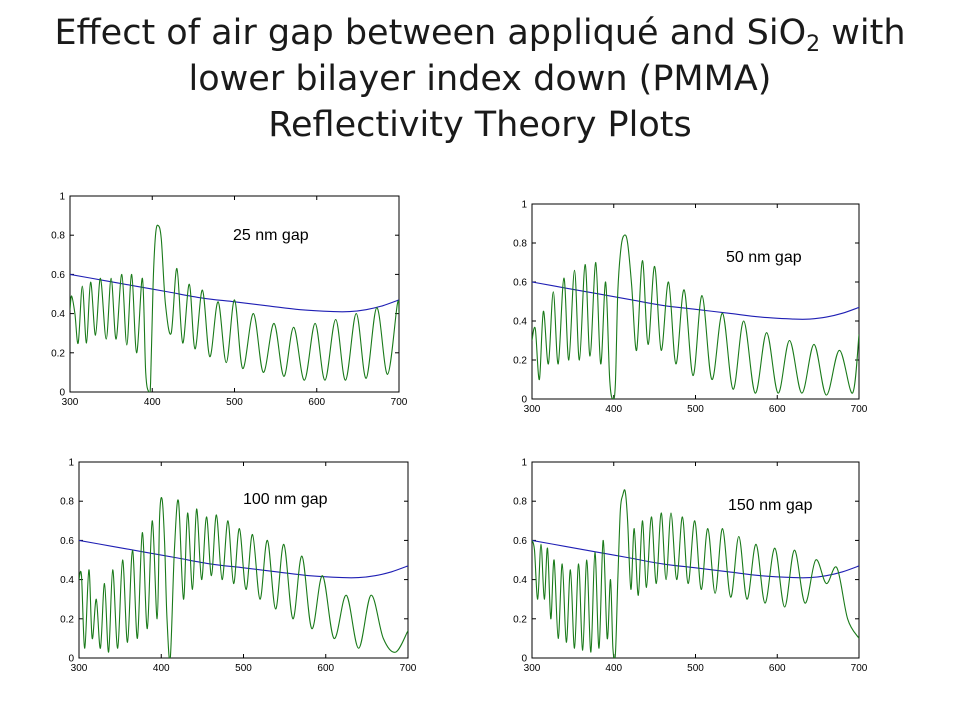 The width and height of the screenshot is (960, 720). I want to click on gap-annotation: 150 nm gap, so click(770, 505).